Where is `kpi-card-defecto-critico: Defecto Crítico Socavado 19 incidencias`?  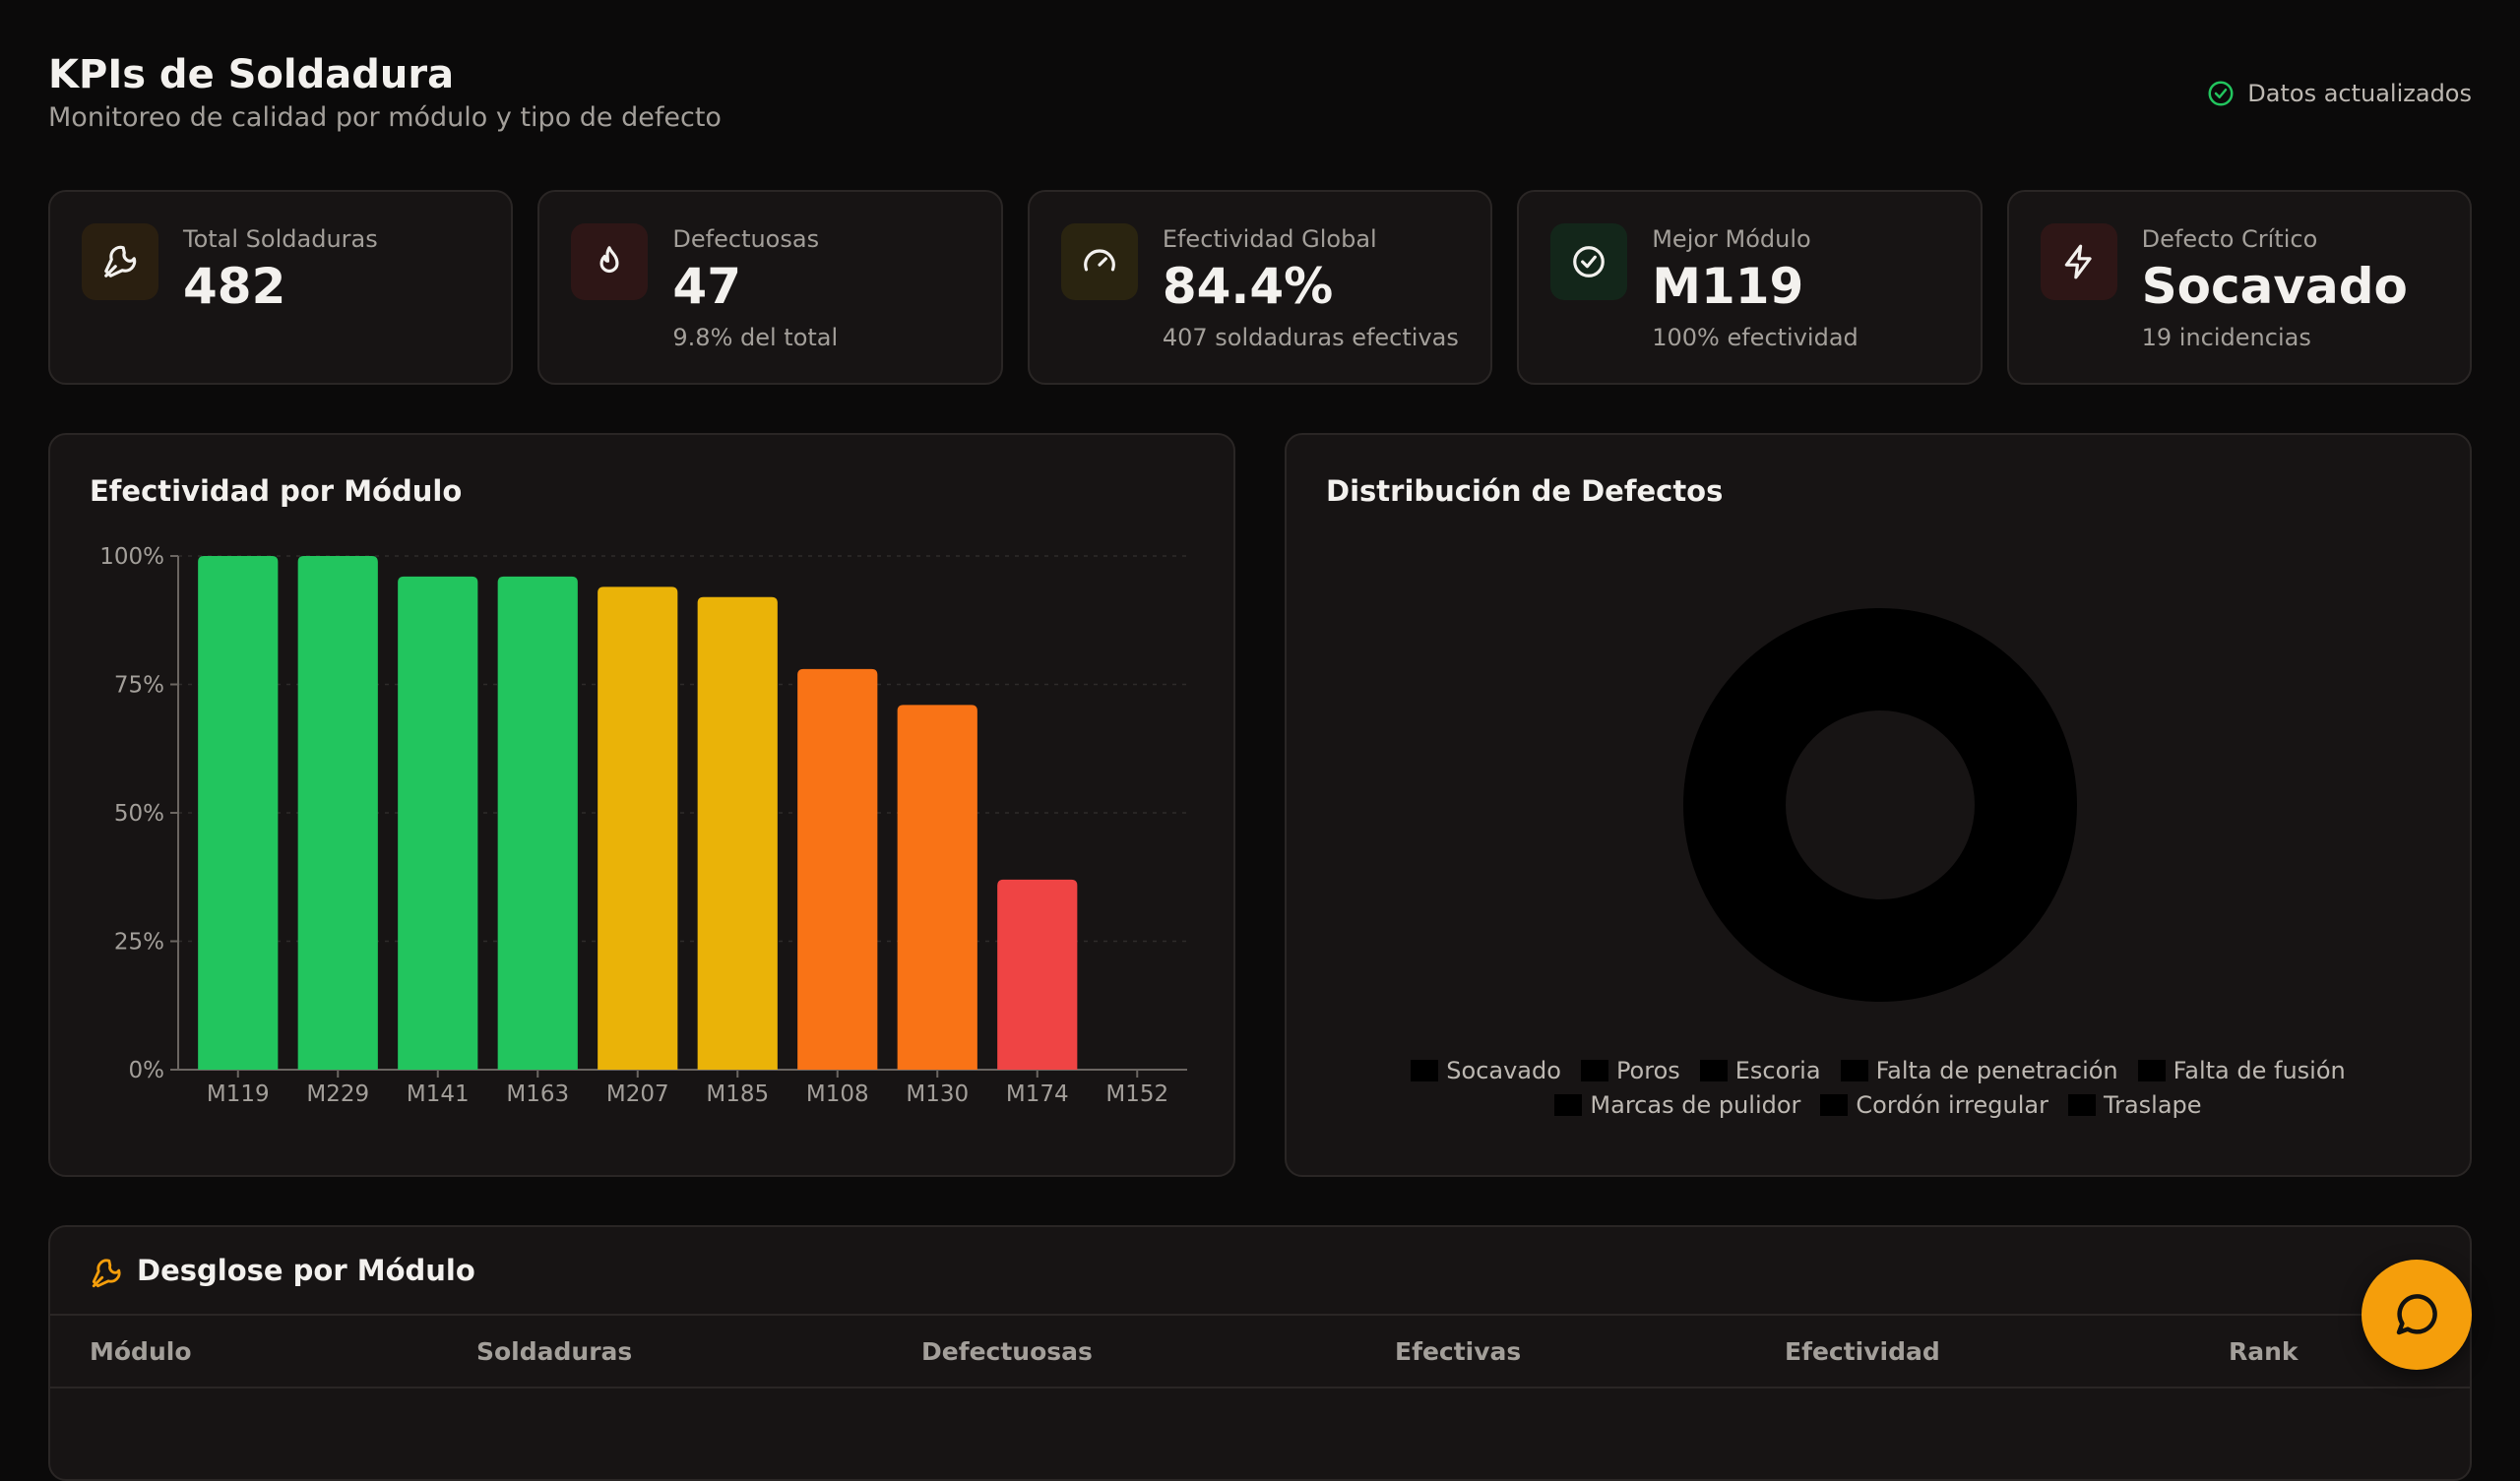
kpi-card-defecto-critico: Defecto Crítico Socavado 19 incidencias is located at coordinates (2239, 287).